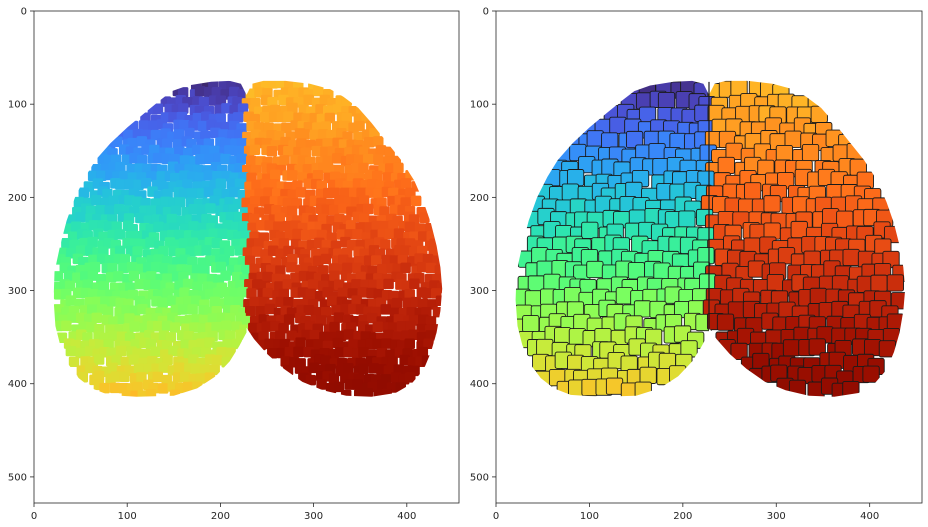 Image resolution: width=928 pixels, height=527 pixels. I want to click on y-tick-label: 0, so click(486, 12).